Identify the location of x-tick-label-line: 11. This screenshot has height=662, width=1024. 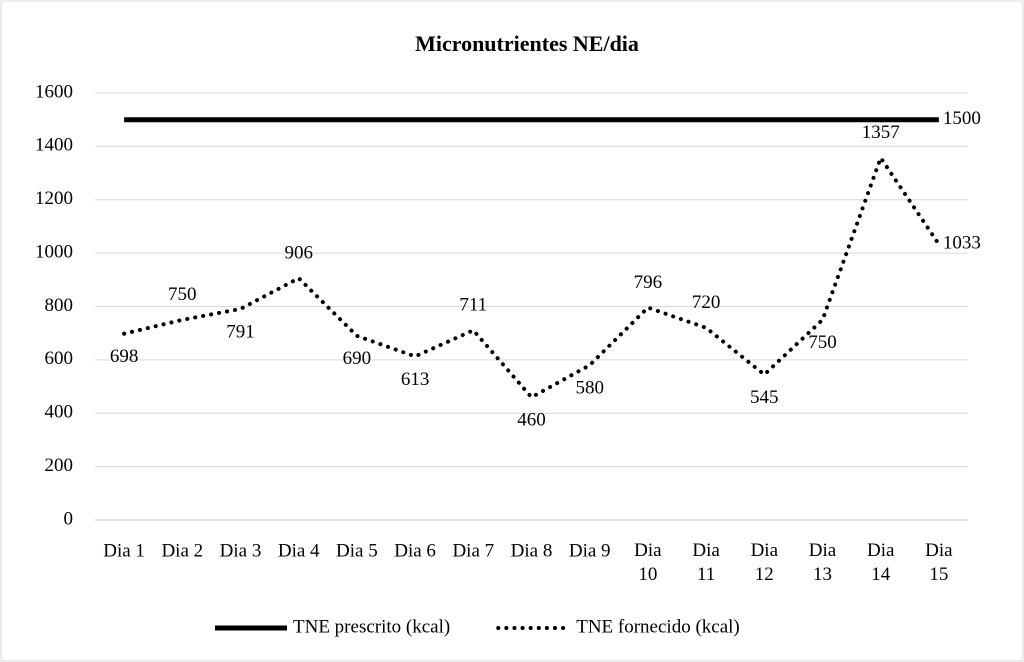
(706, 574).